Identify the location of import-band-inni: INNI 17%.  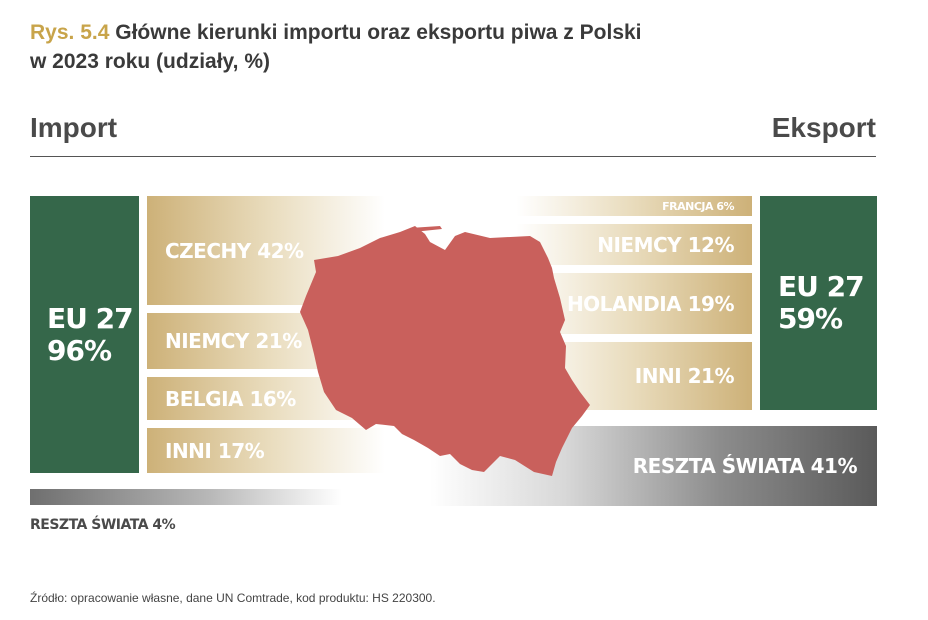
(299, 450).